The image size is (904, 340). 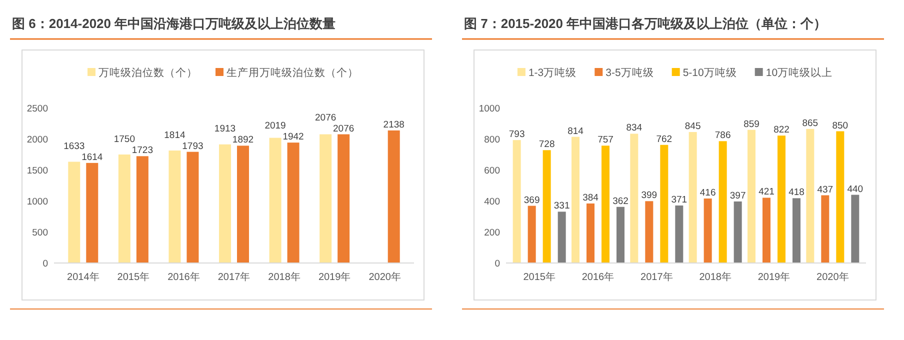 I want to click on data-label: 1723, so click(x=142, y=150).